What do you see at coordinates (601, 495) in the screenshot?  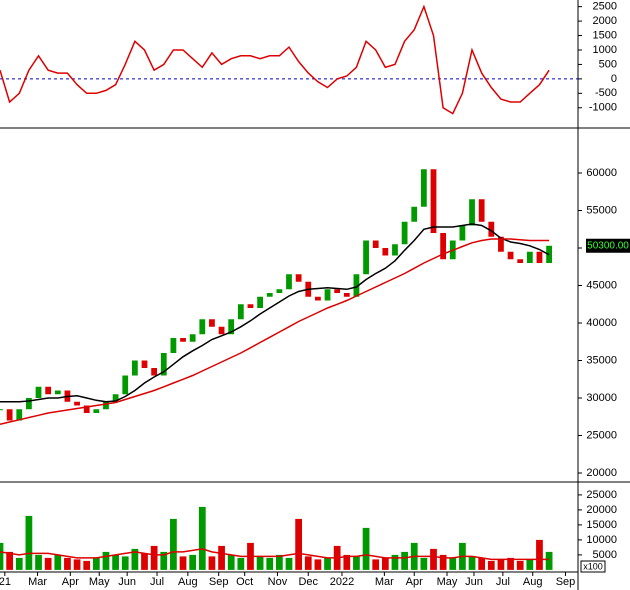 I see `y-tick-label: 25000` at bounding box center [601, 495].